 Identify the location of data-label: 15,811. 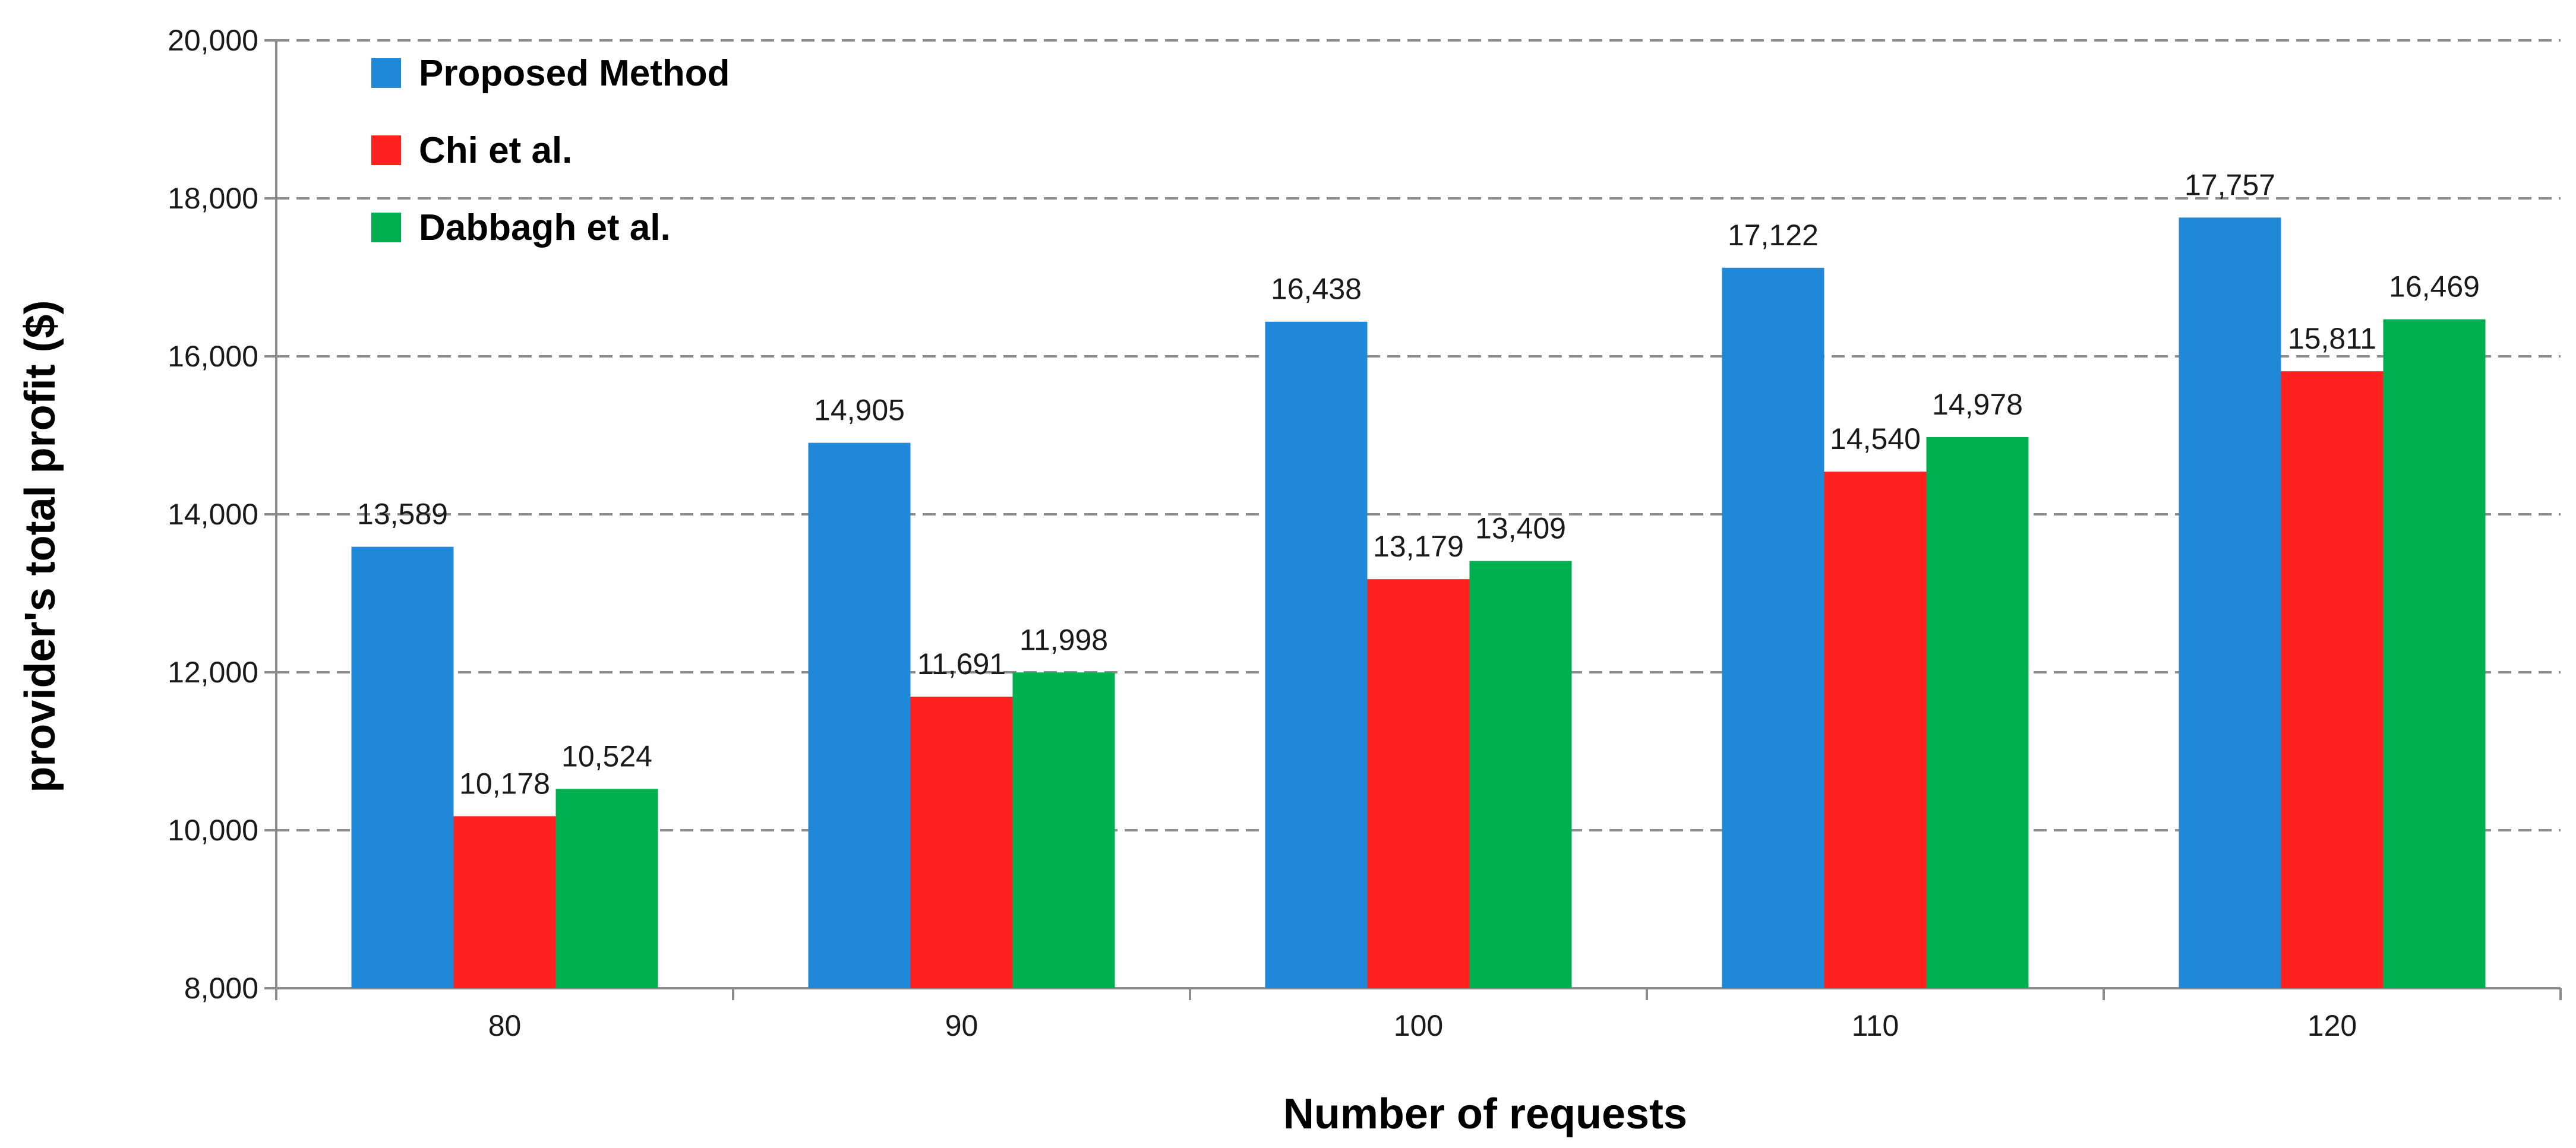
(2332, 338).